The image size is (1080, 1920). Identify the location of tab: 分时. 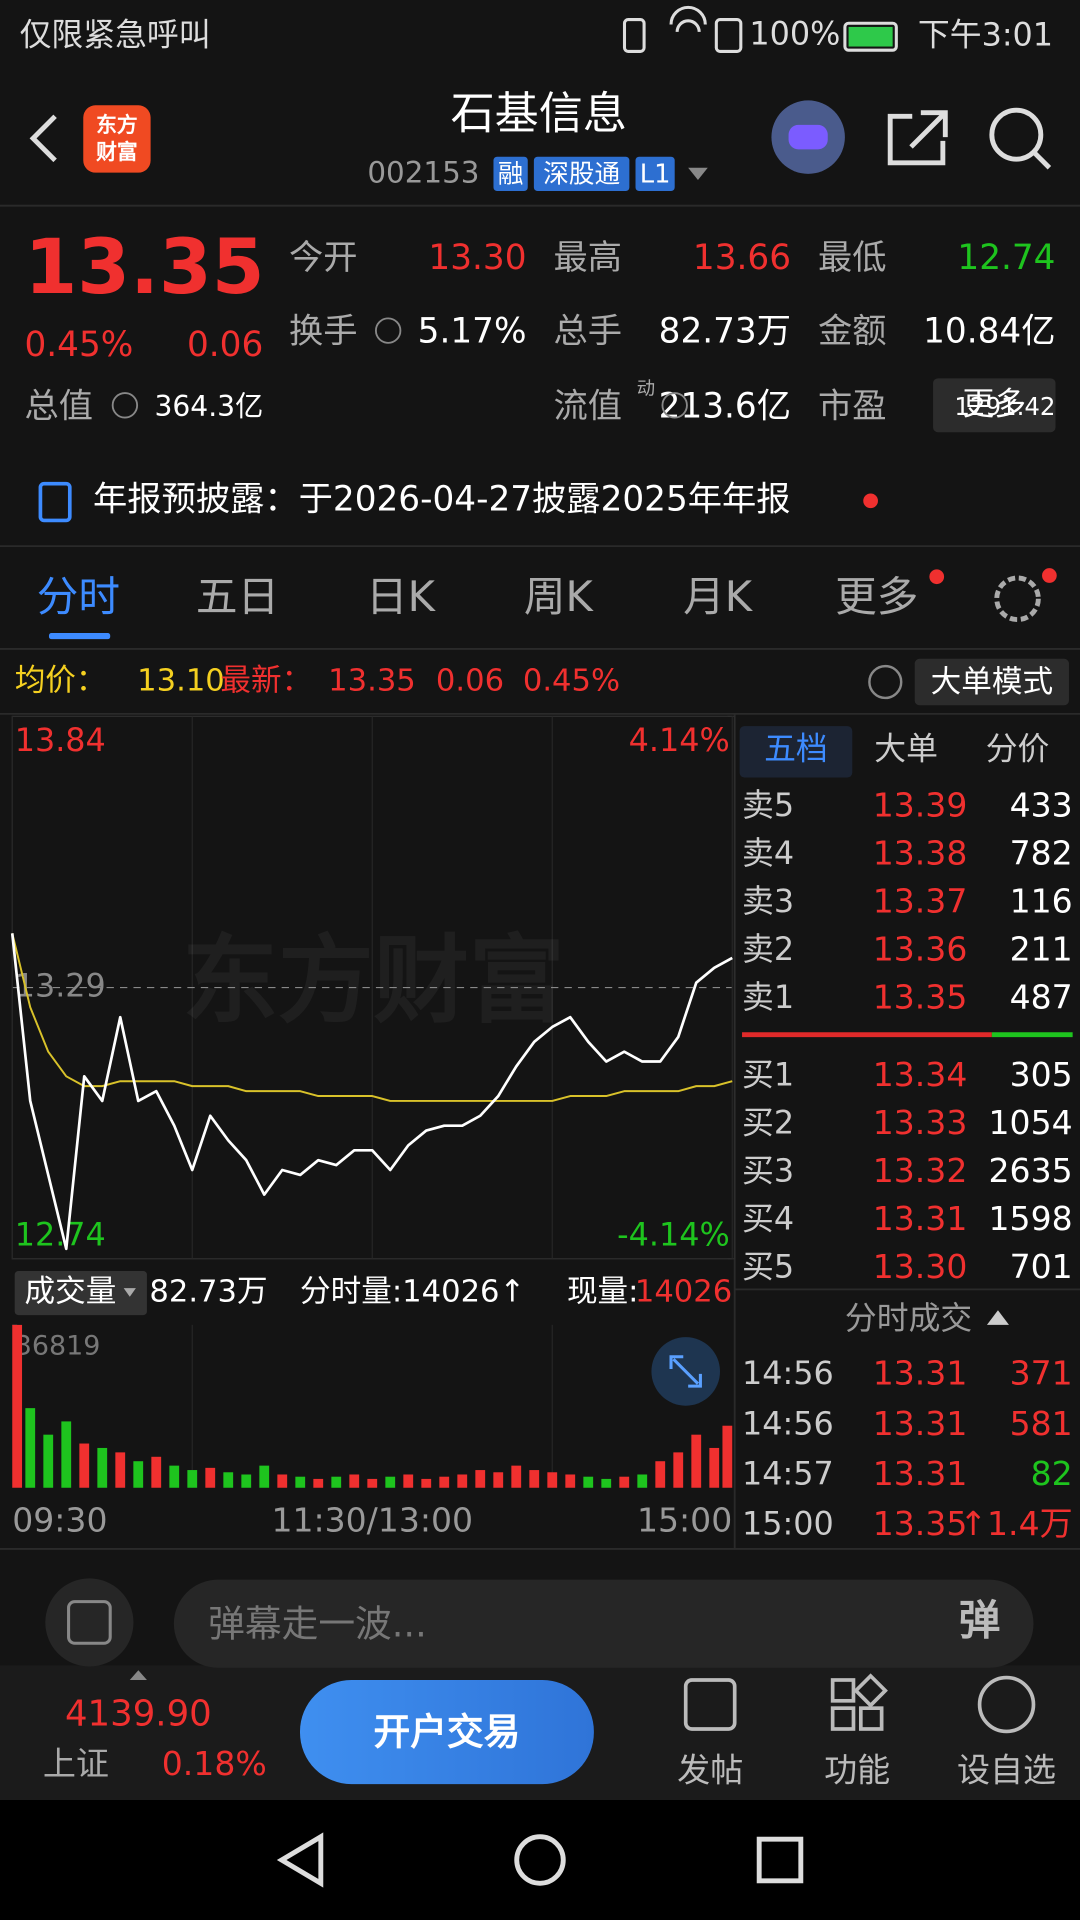
(78, 596).